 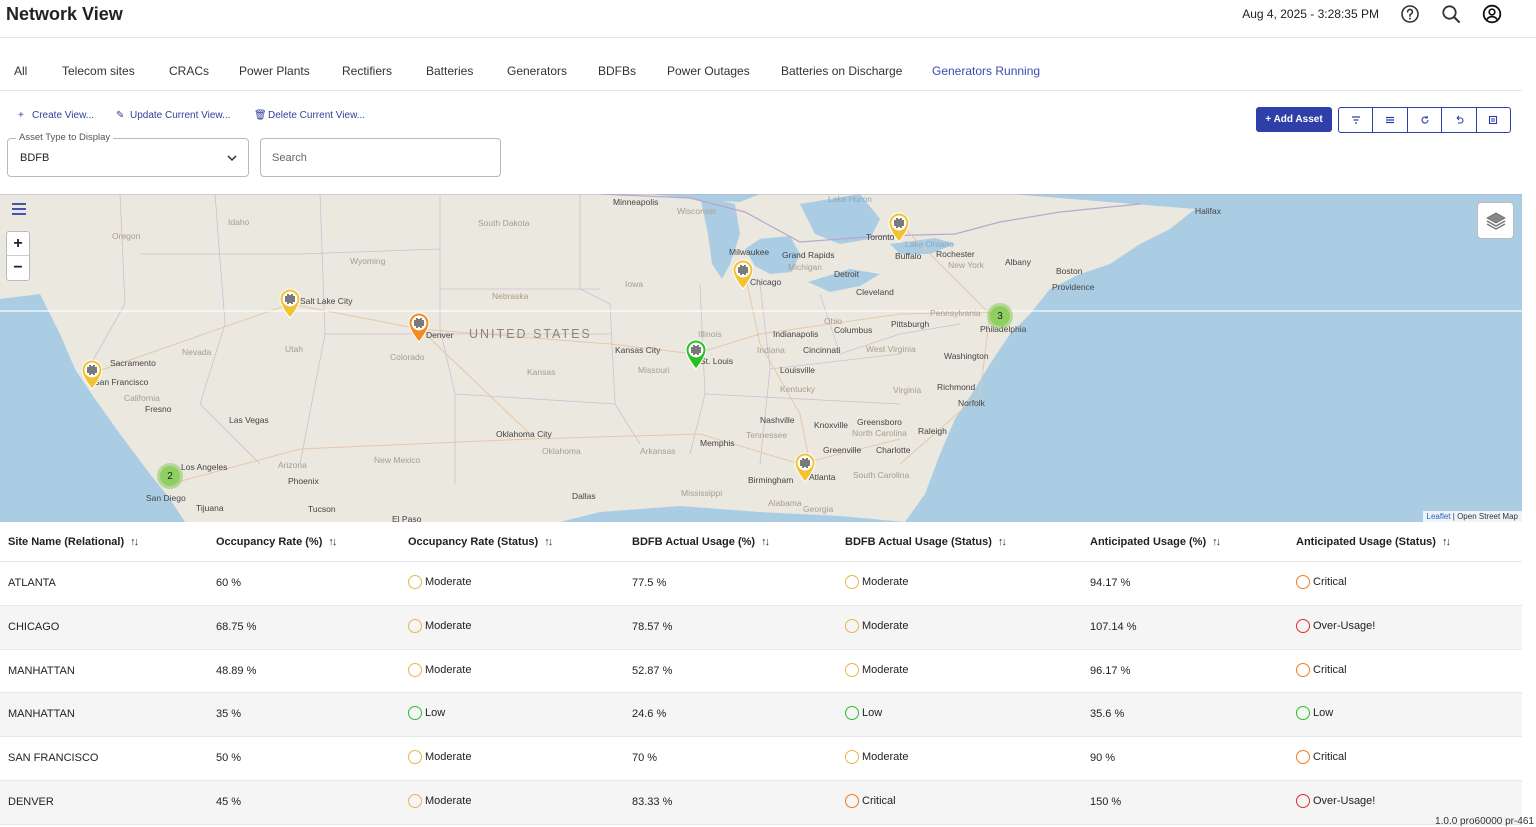 I want to click on help-icon, so click(x=1410, y=14).